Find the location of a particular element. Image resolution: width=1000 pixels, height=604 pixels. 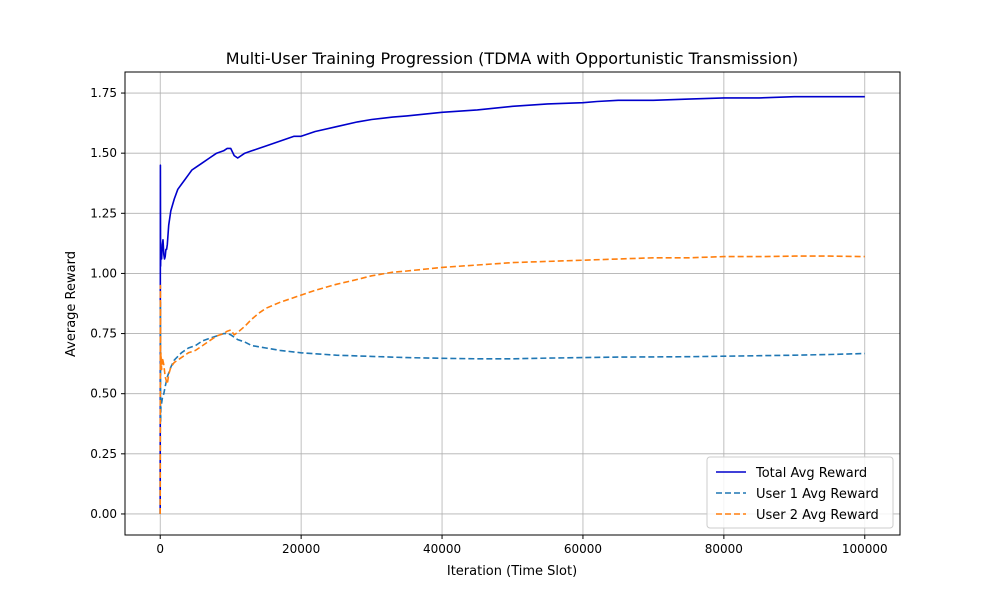

x-axis-label: Iteration (Time Slot) is located at coordinates (512, 571).